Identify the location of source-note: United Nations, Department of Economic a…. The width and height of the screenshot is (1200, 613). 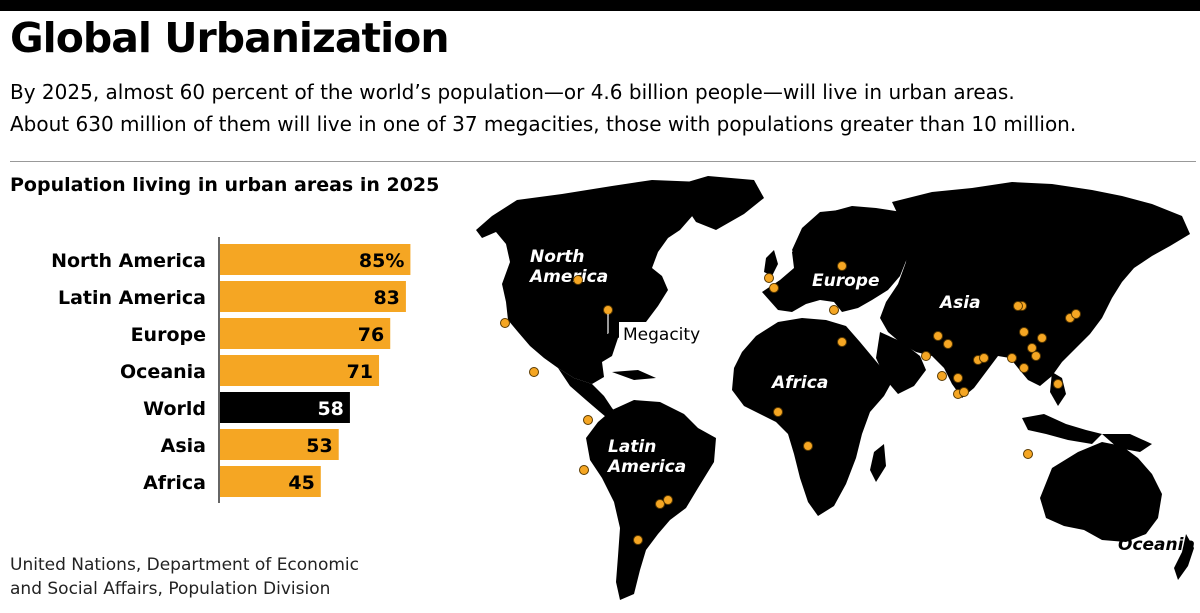
(184, 577).